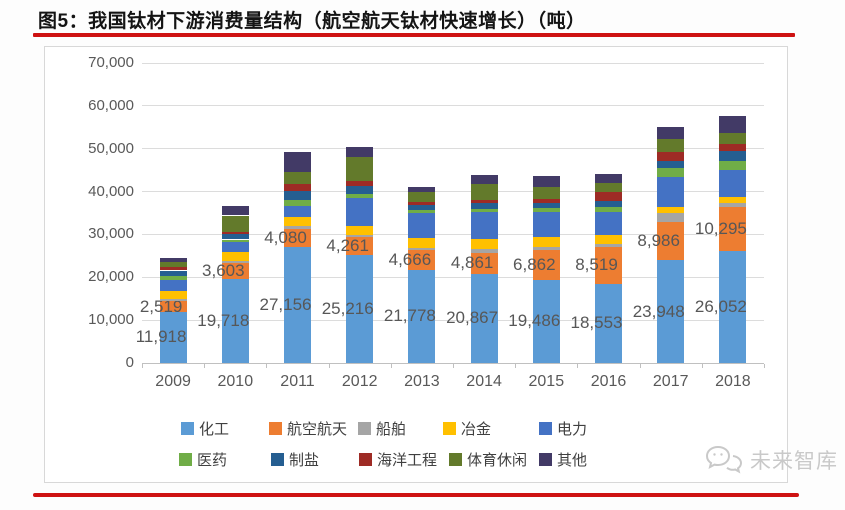 The height and width of the screenshot is (510, 845). What do you see at coordinates (671, 192) in the screenshot?
I see `bar-segment-电力-2017` at bounding box center [671, 192].